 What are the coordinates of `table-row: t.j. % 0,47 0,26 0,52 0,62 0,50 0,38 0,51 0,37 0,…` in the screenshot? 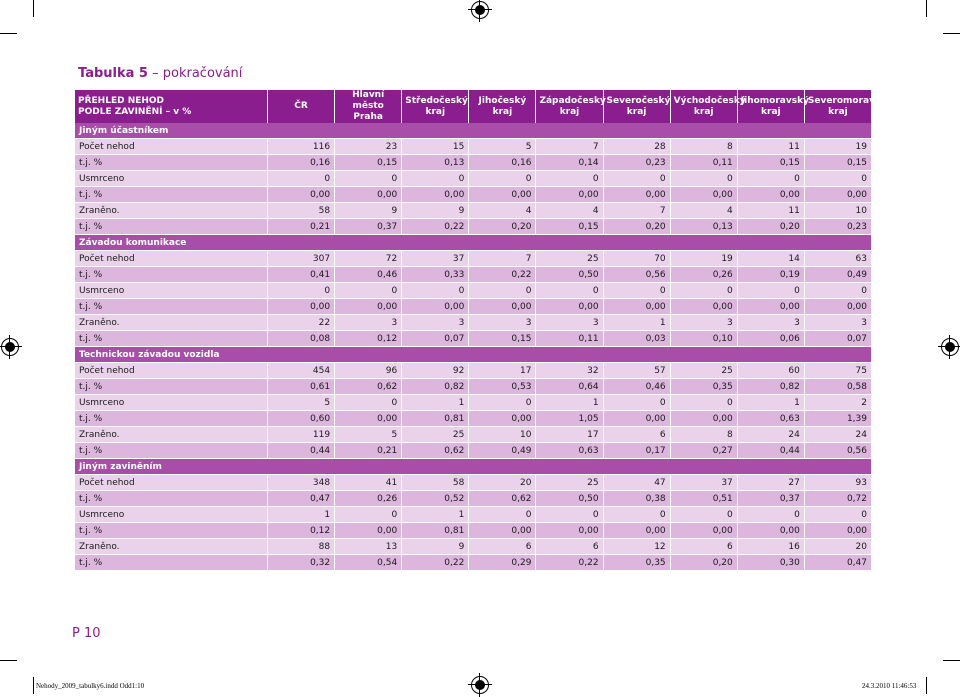 It's located at (473, 499).